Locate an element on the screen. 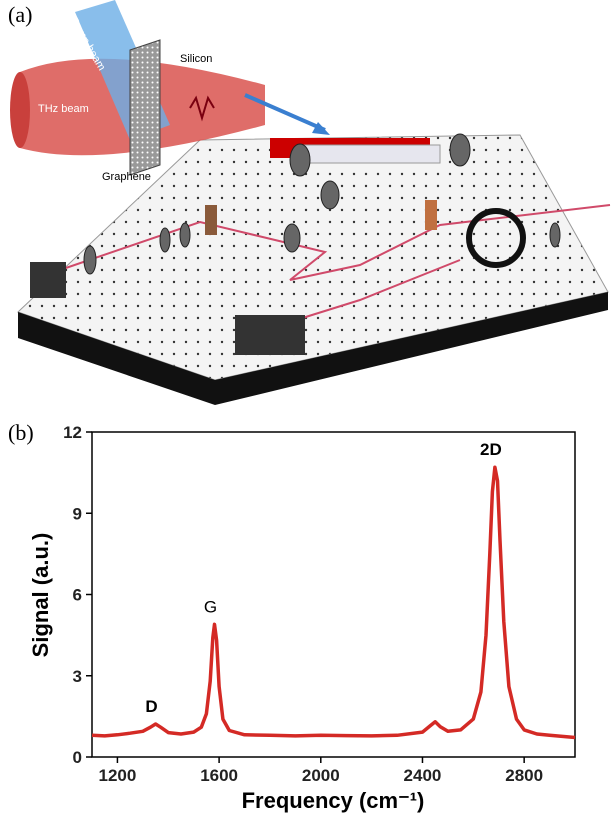 This screenshot has height=816, width=611. graphene-label: Graphene is located at coordinates (126, 177).